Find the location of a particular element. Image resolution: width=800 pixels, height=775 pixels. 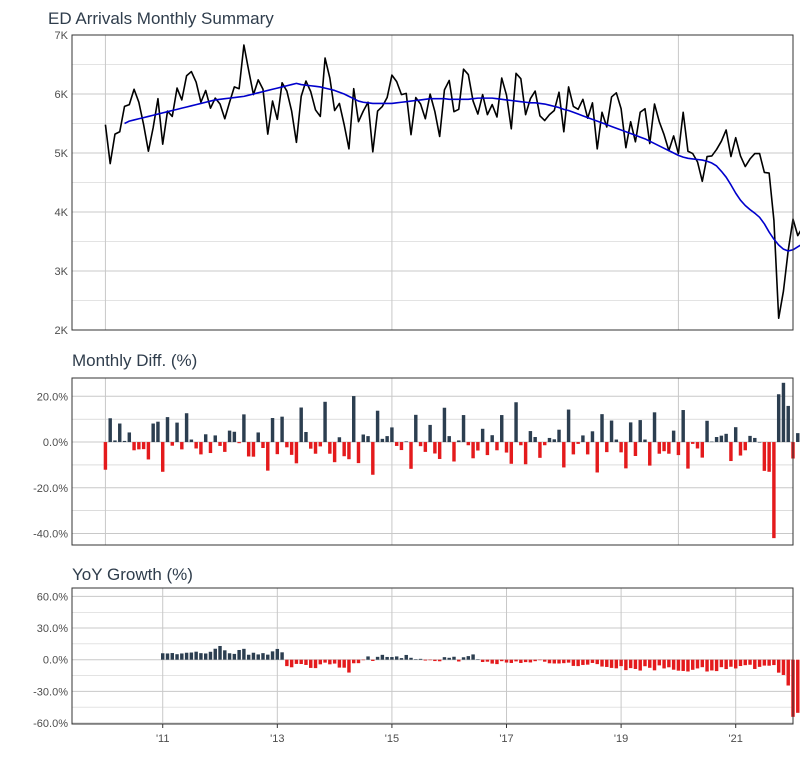

y-tick-label: -40.0% is located at coordinates (50, 535).